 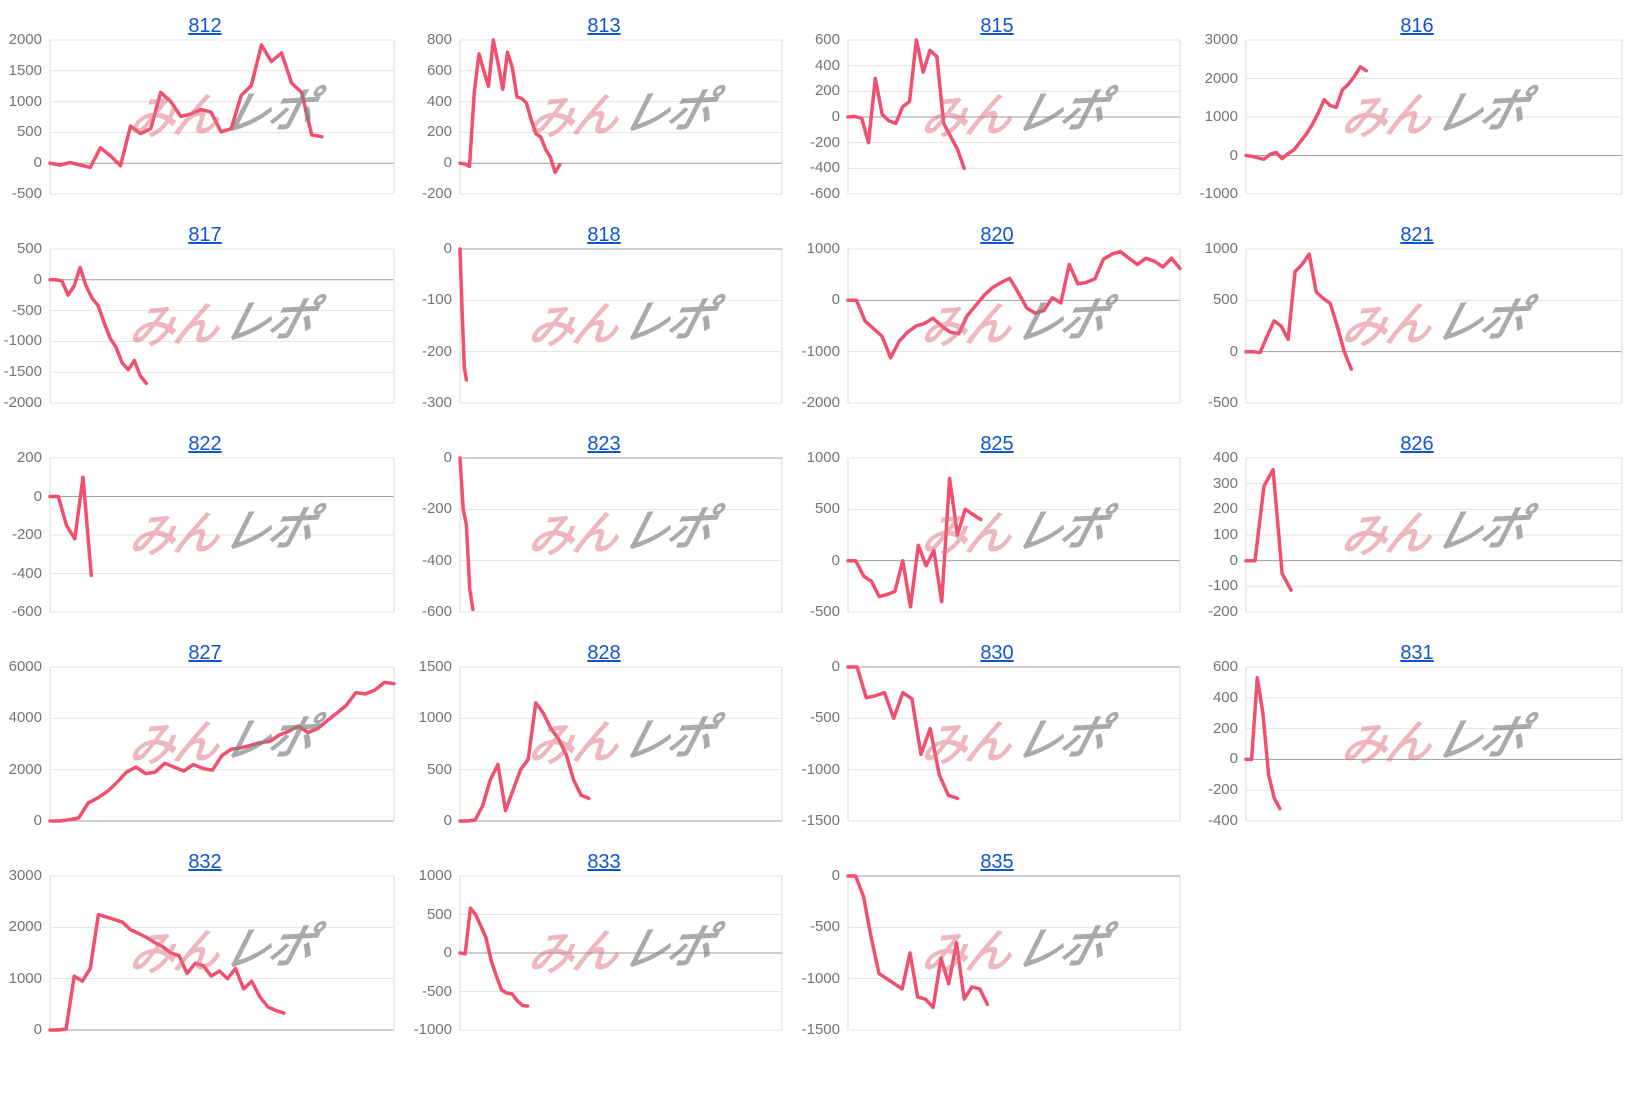 I want to click on y-tick-label: 200, so click(x=29, y=457).